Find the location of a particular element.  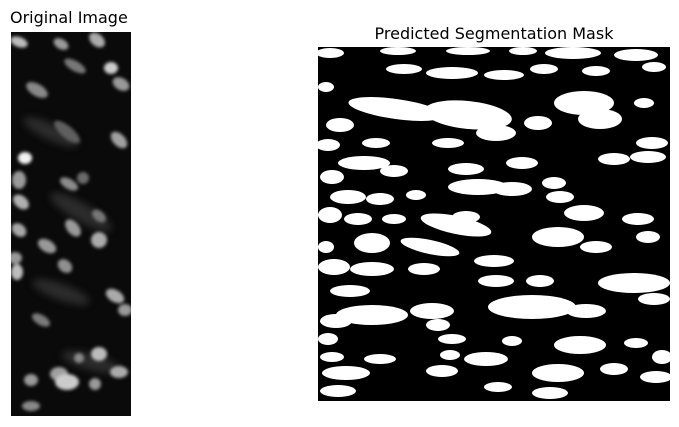

original-image-title: Original Image is located at coordinates (69, 17).